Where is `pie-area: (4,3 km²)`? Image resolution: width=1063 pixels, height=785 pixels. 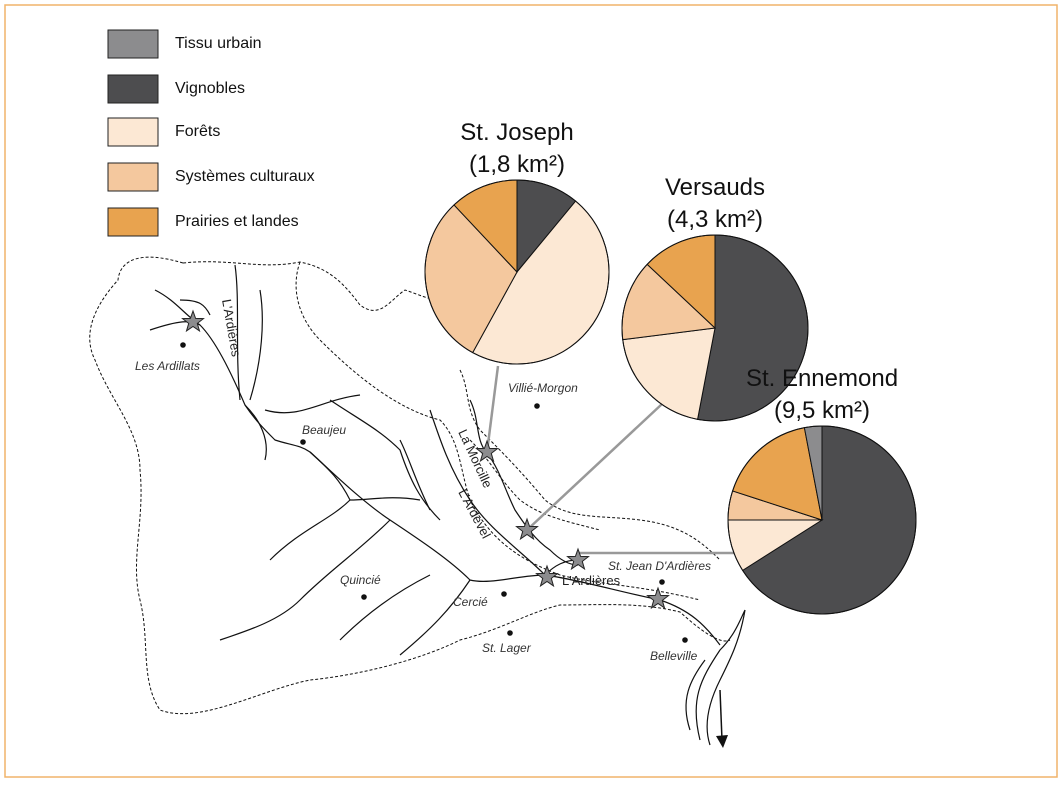 pie-area: (4,3 km²) is located at coordinates (715, 219).